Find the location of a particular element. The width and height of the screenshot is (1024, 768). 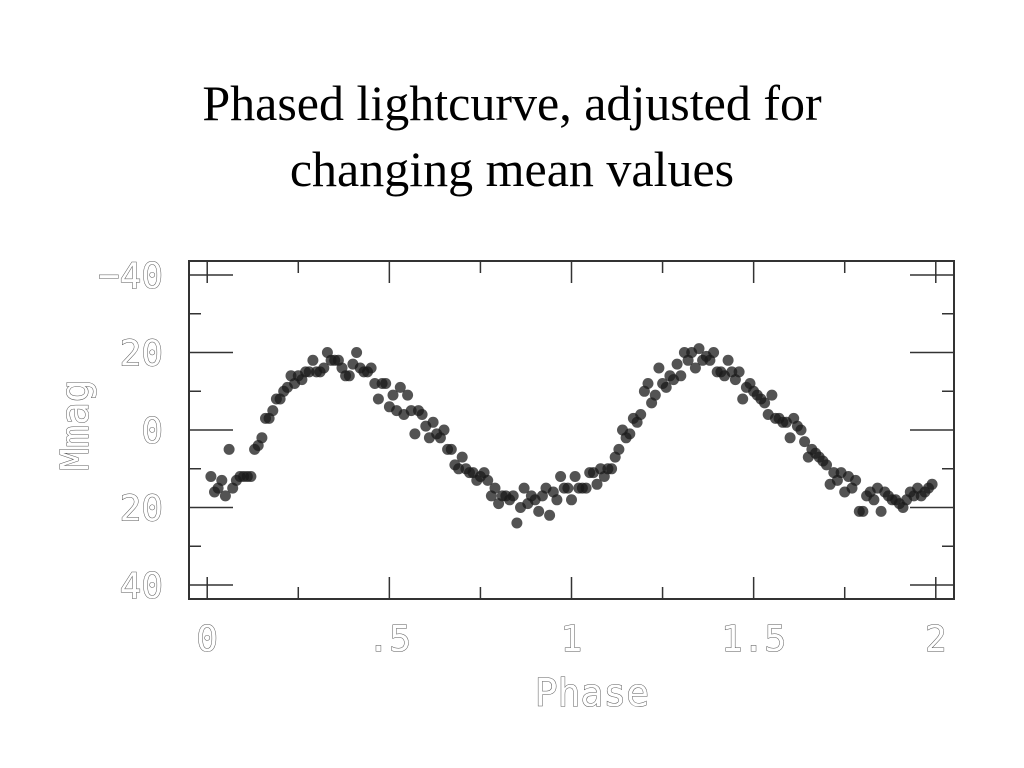

title-line-2: changing mean values is located at coordinates (512, 169).